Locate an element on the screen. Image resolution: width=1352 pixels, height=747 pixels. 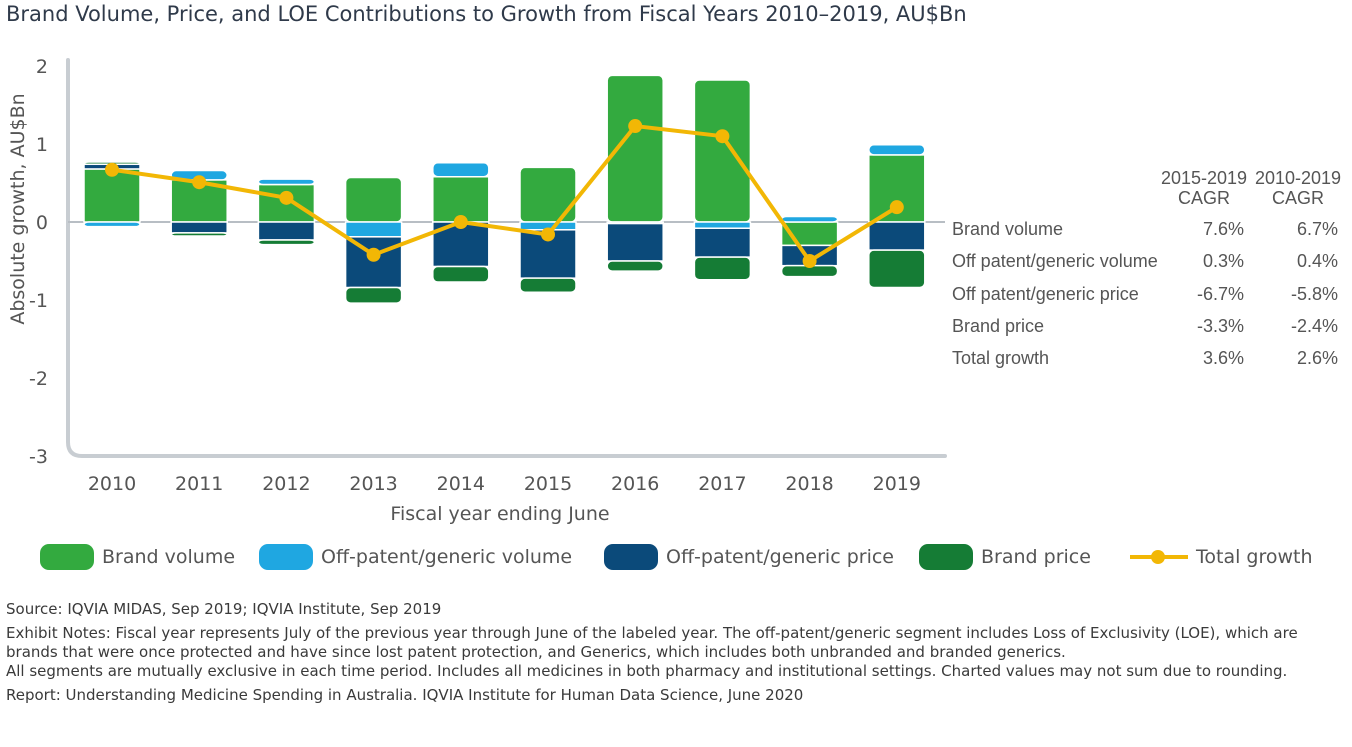
legend-swatch-total-growth is located at coordinates (1159, 557).